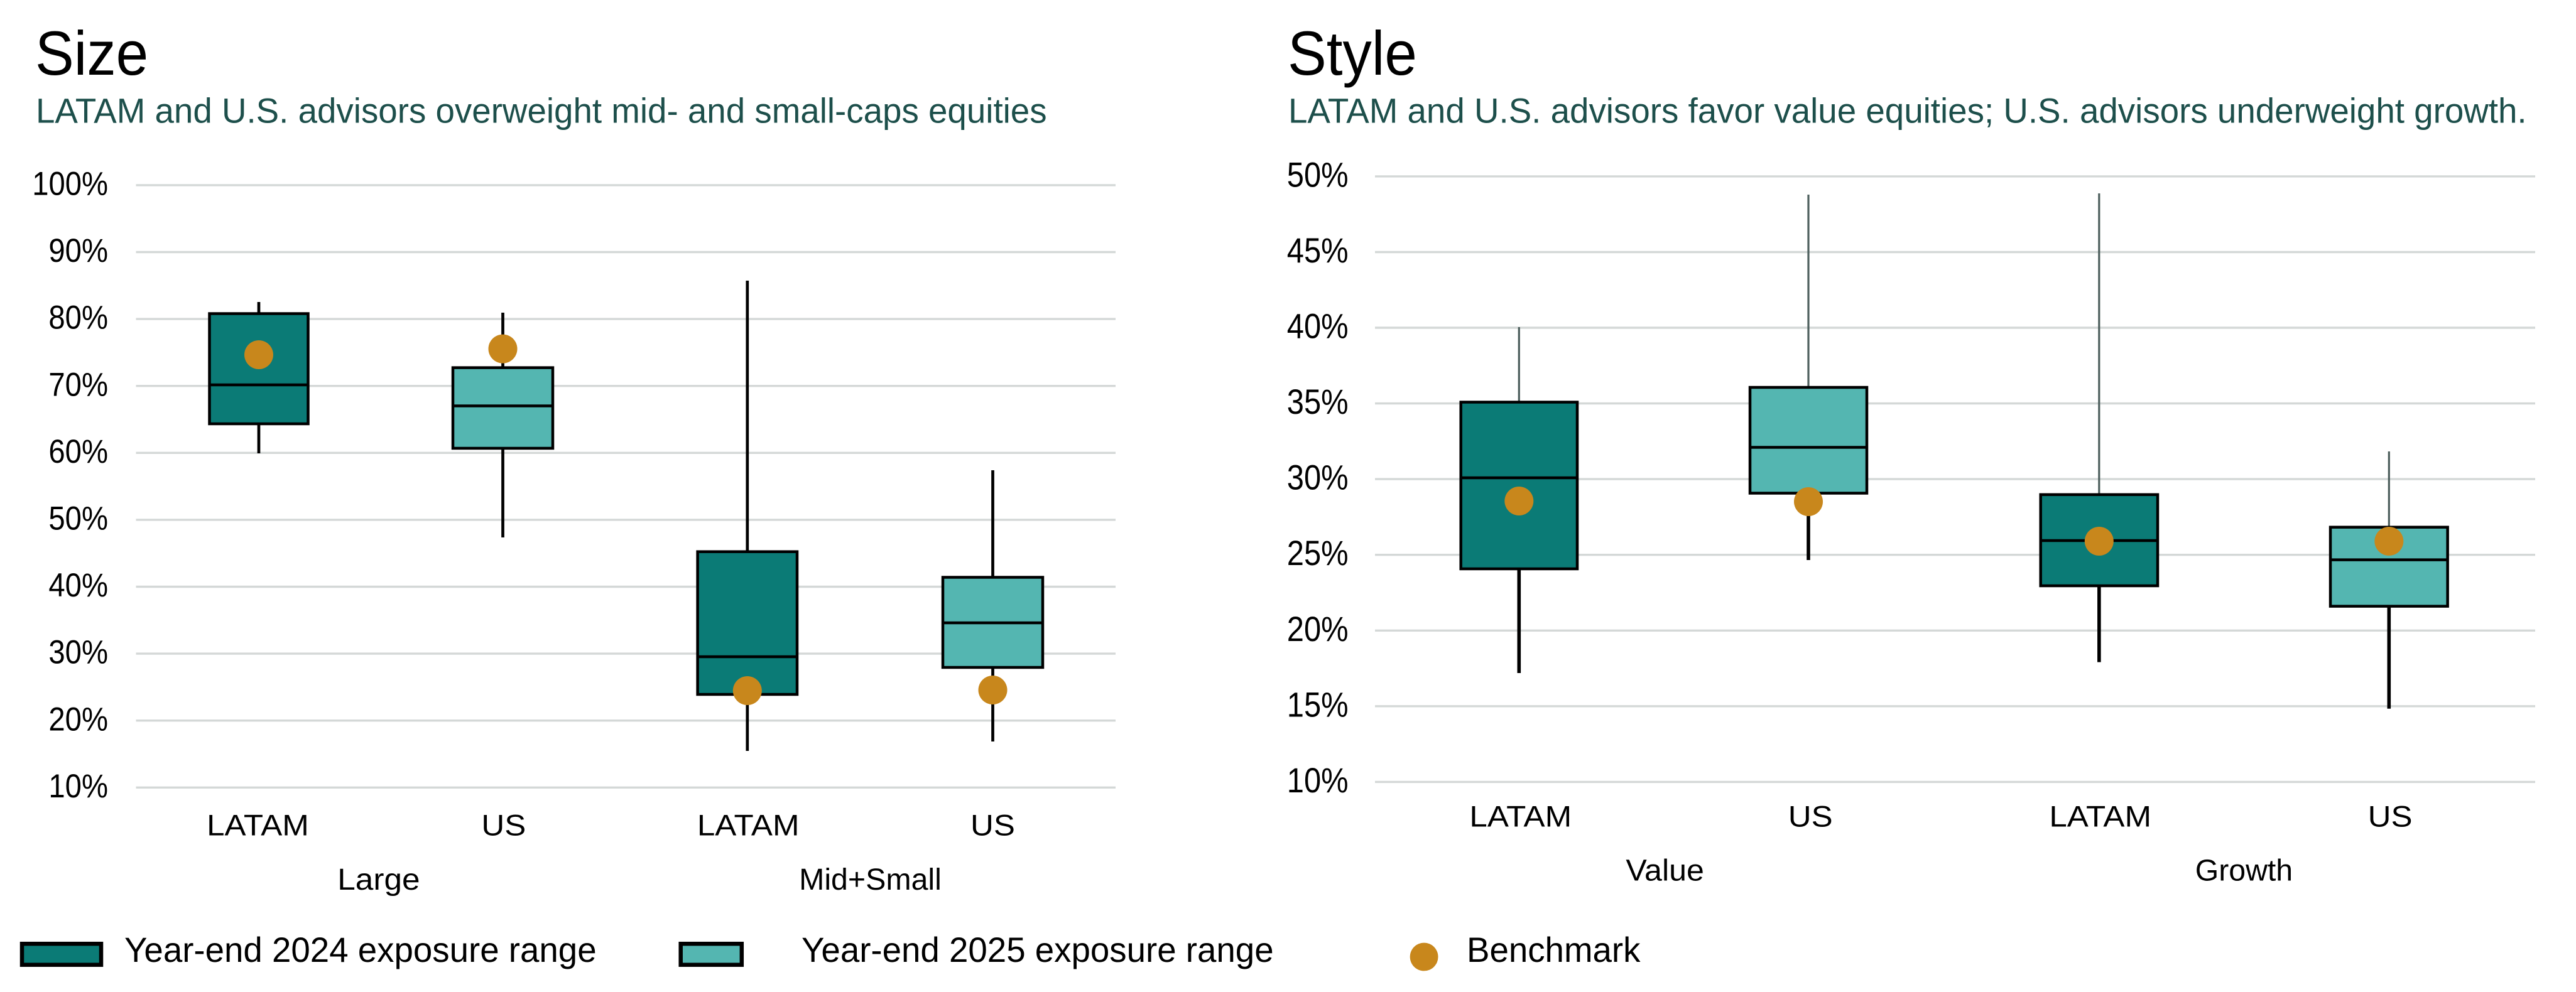 This screenshot has width=2576, height=992. Describe the element at coordinates (378, 880) in the screenshot. I see `svg-text: Large` at that location.